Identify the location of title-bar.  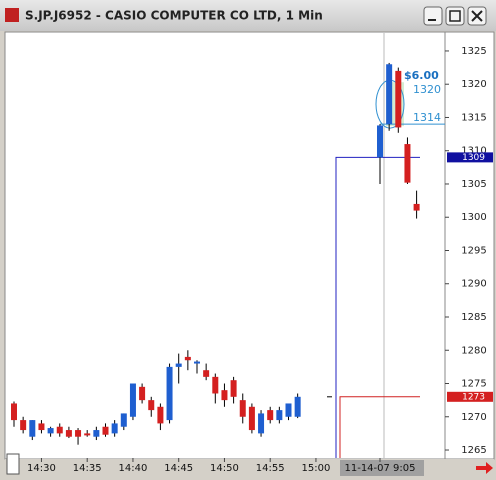
(248, 15).